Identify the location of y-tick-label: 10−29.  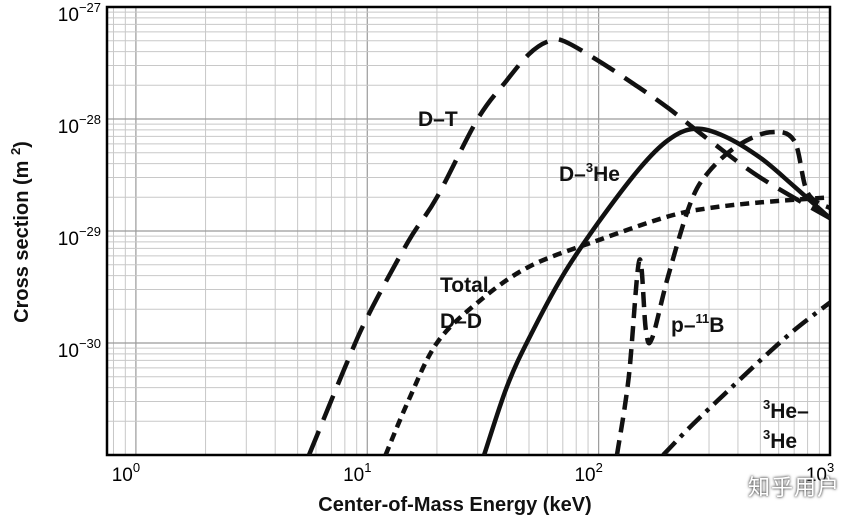
(79, 237).